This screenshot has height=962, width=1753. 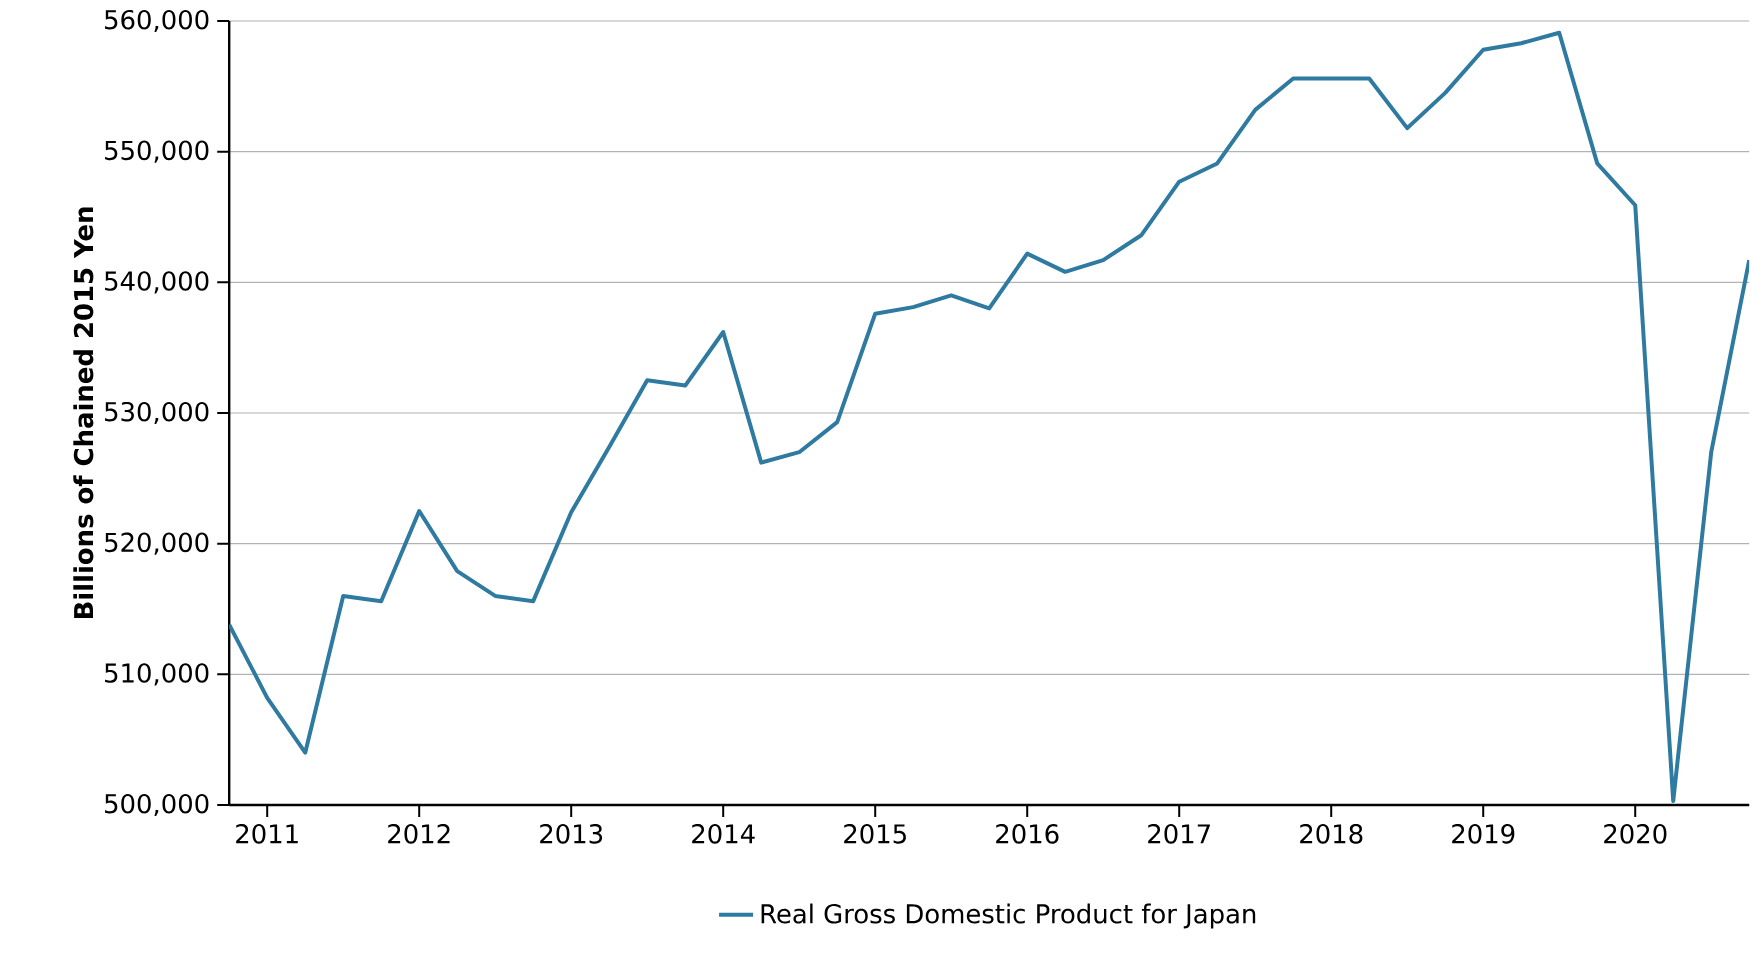 What do you see at coordinates (1635, 834) in the screenshot?
I see `x-tick-label: 2020` at bounding box center [1635, 834].